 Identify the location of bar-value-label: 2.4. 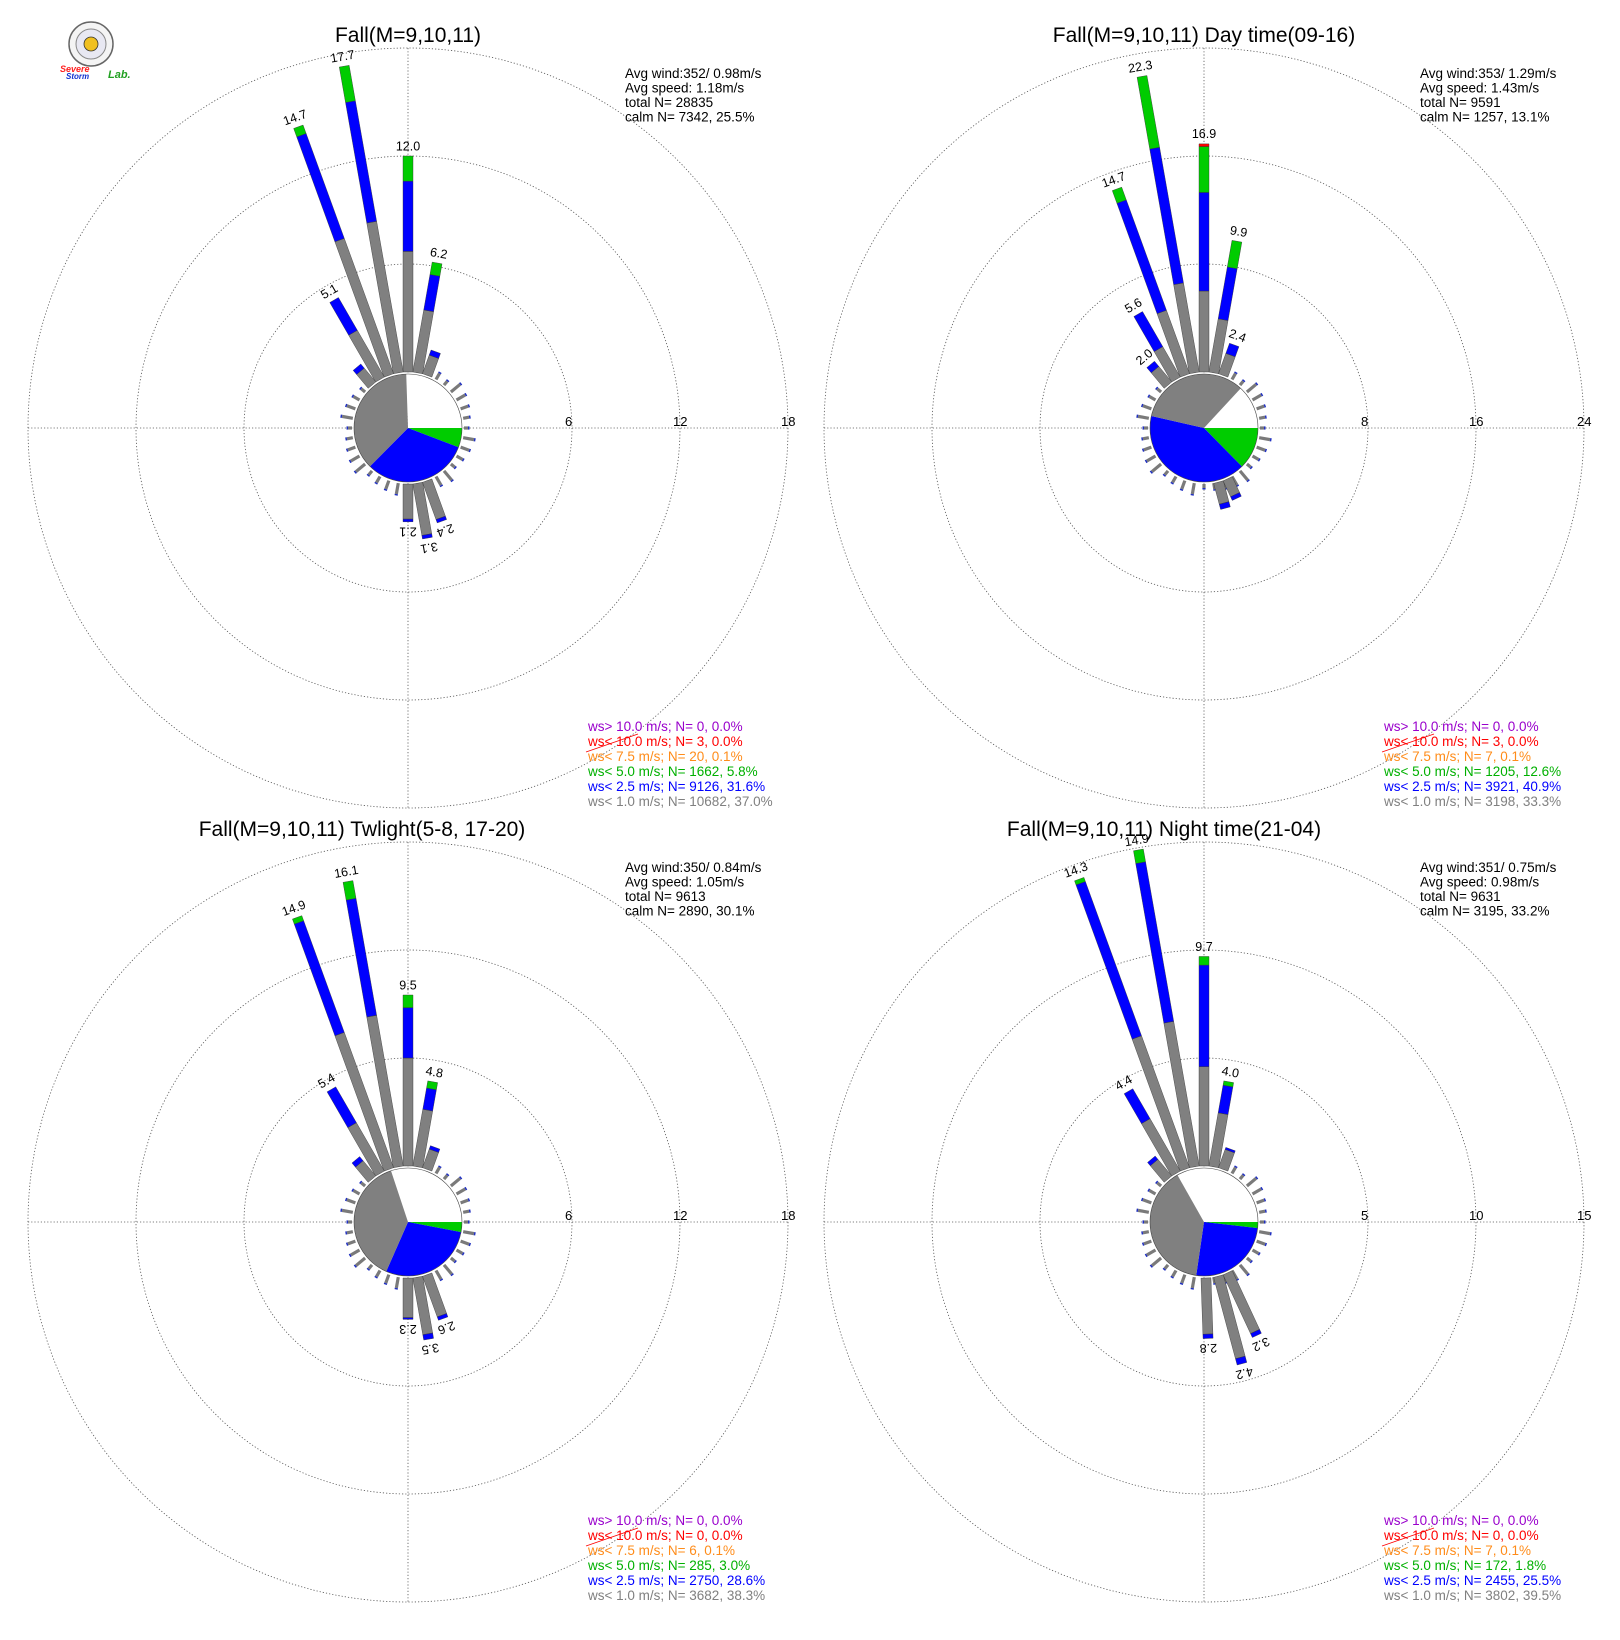
(1237, 335).